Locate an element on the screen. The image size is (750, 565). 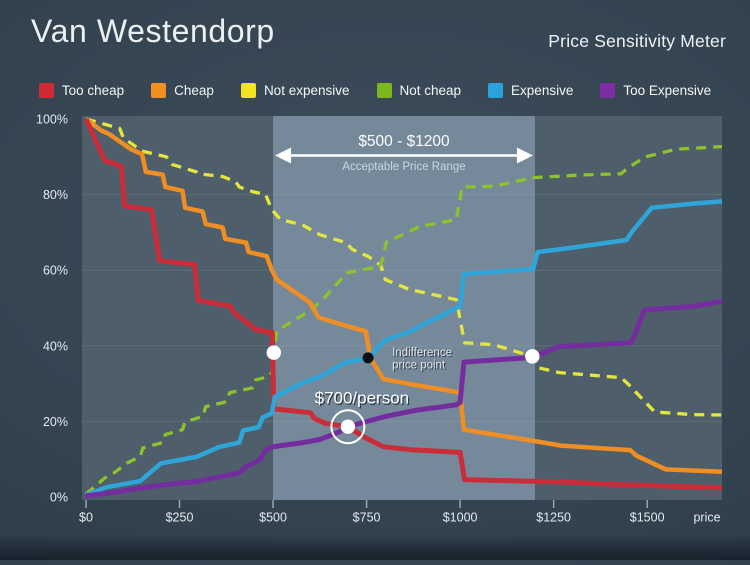
legend-swatch-too-cheap is located at coordinates (46, 90).